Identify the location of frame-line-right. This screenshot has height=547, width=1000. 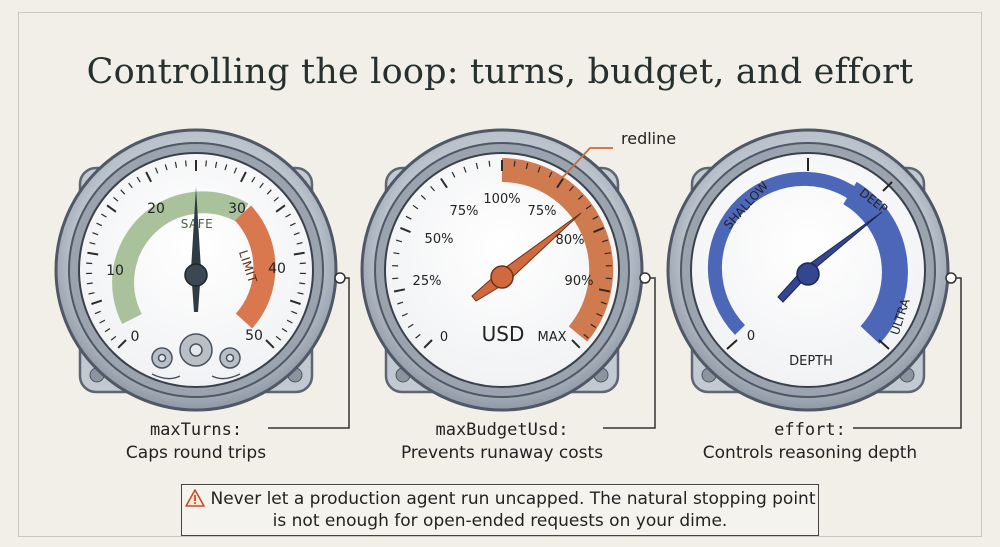
(981, 274).